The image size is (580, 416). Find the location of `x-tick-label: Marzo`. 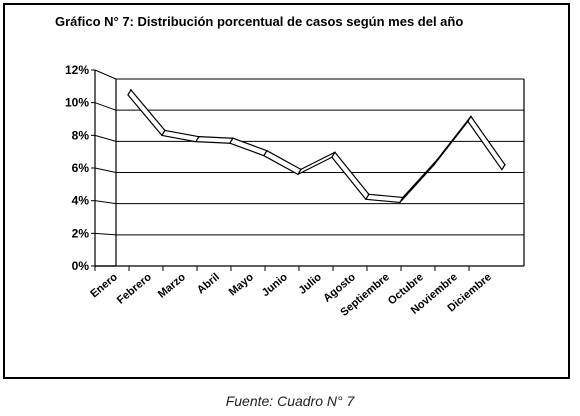

x-tick-label: Marzo is located at coordinates (172, 286).